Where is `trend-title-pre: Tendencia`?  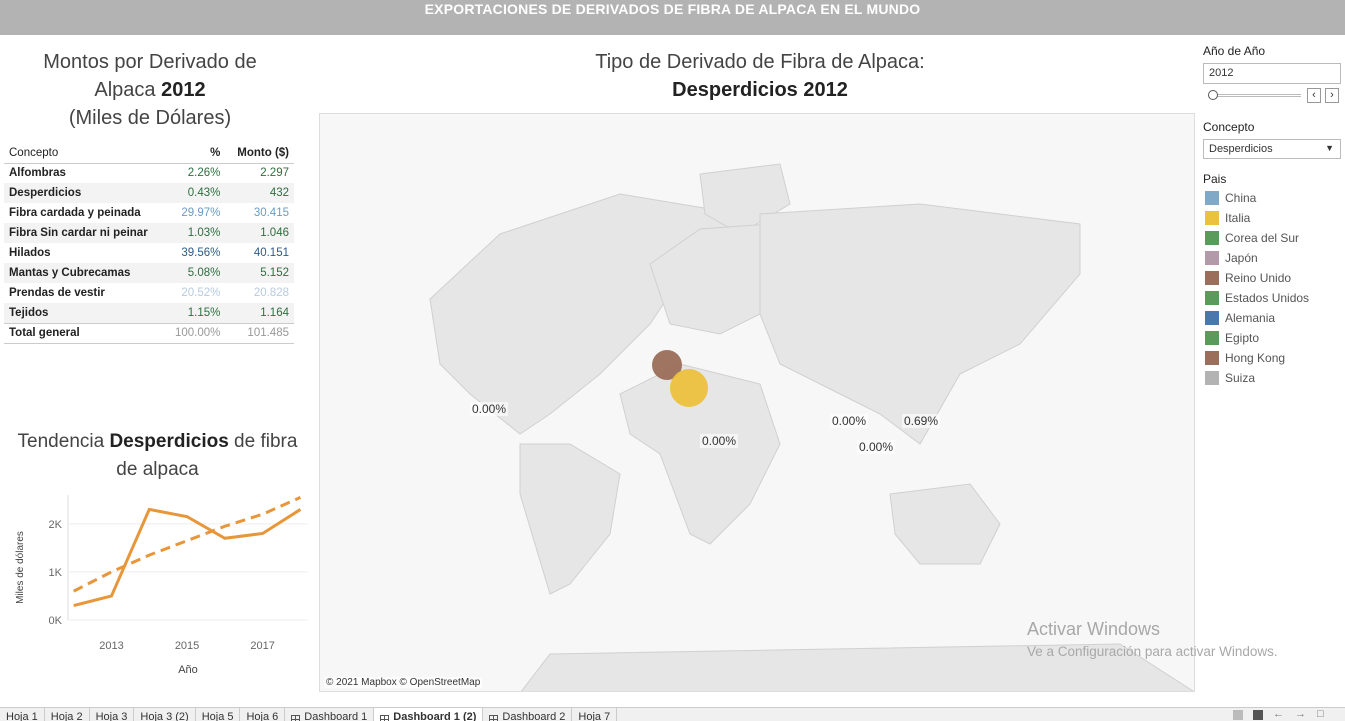
trend-title-pre: Tendencia is located at coordinates (63, 441).